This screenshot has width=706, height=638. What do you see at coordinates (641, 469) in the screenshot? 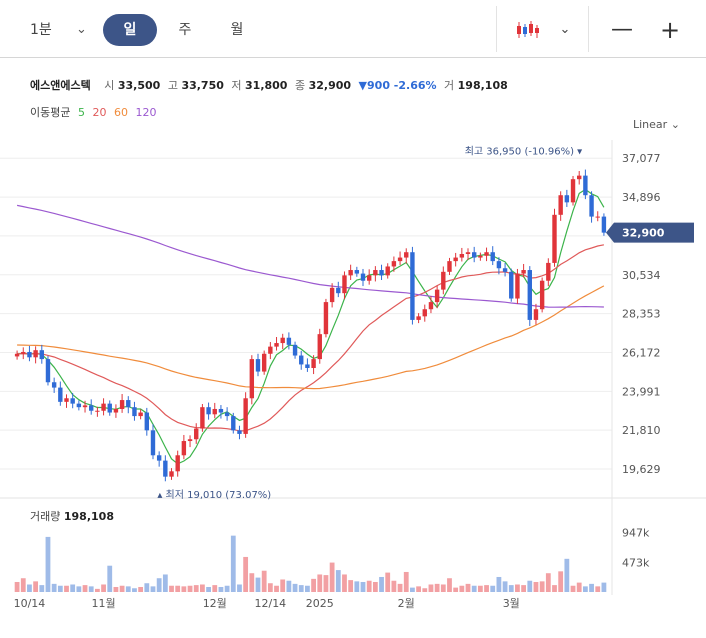
I see `price-tick-label: 19,629` at bounding box center [641, 469].